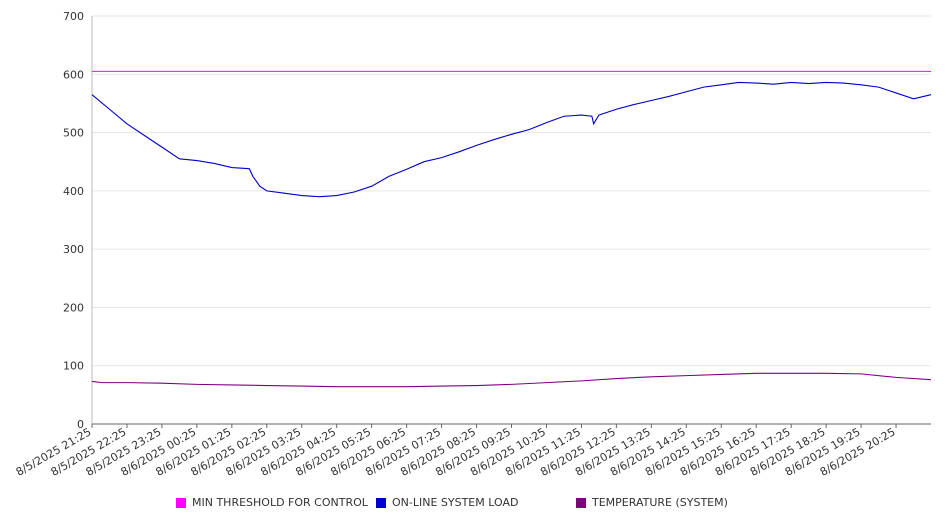 This screenshot has width=946, height=526. Describe the element at coordinates (660, 502) in the screenshot. I see `legend-label: TEMPERATURE (SYSTEM)` at that location.